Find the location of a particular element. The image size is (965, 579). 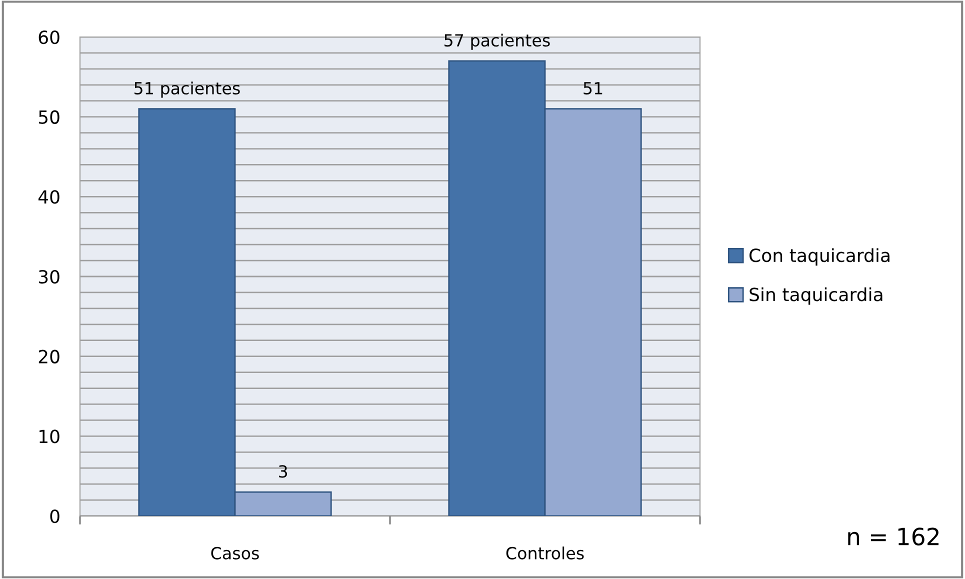

text: n = 162 is located at coordinates (893, 537).